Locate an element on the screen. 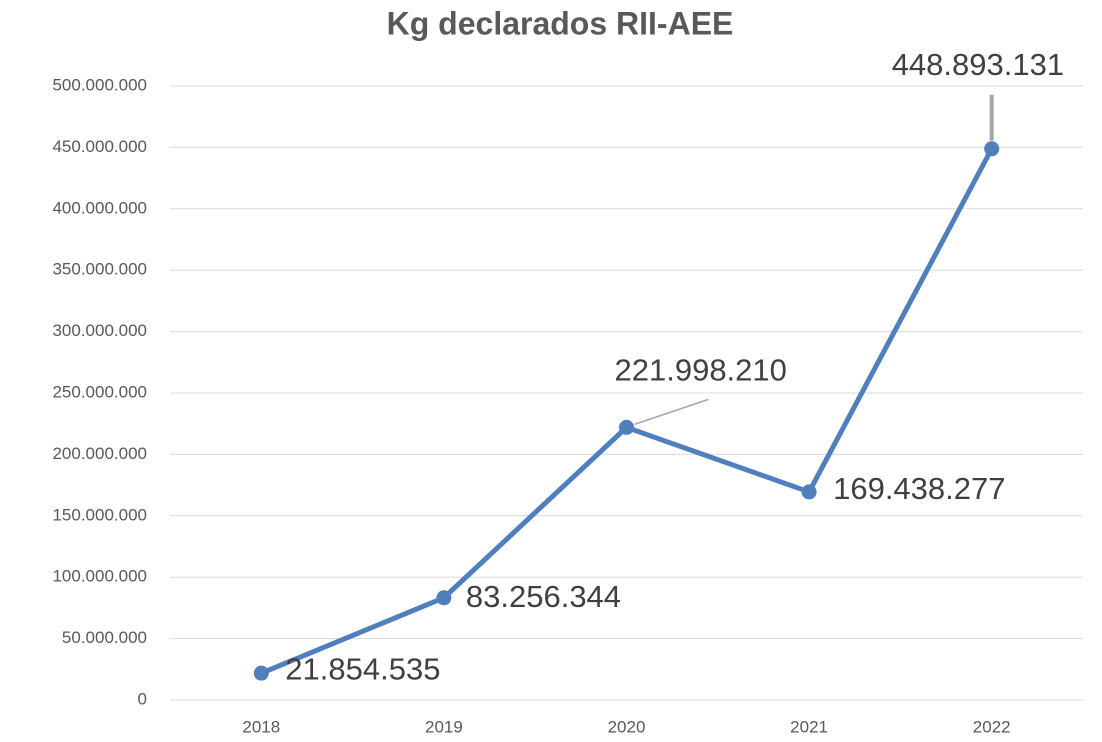 This screenshot has height=742, width=1102. x-tick-label: 2020 is located at coordinates (627, 726).